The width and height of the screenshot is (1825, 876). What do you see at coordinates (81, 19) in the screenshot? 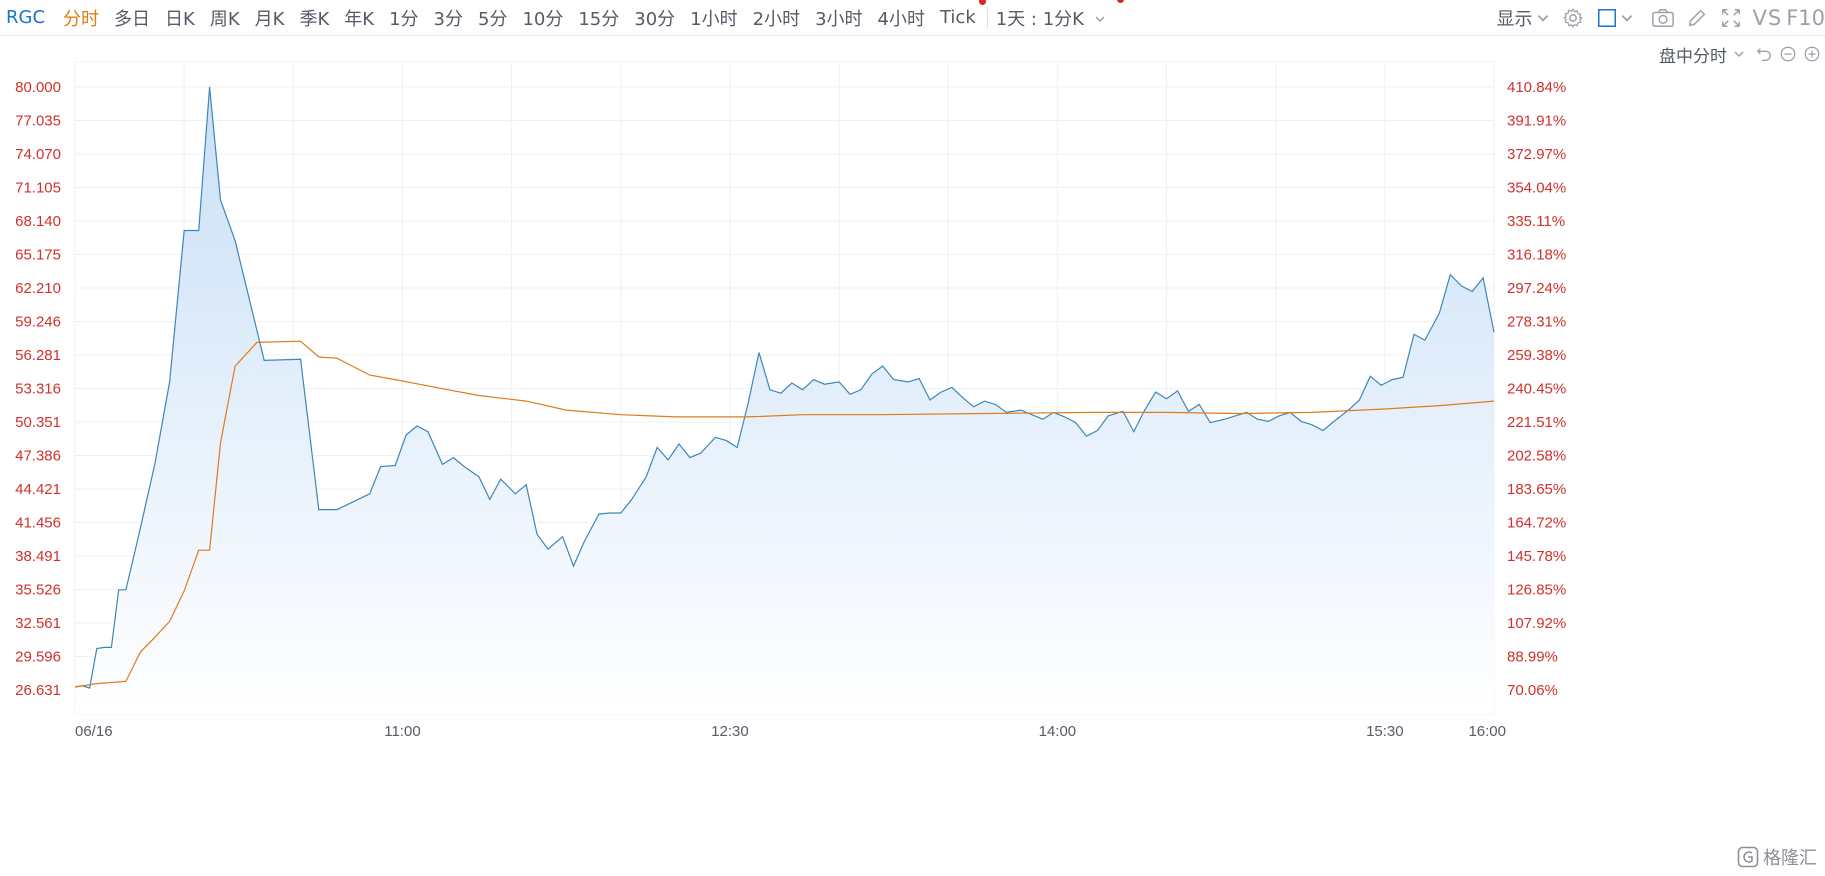
I see `tab-intraday: 分时` at bounding box center [81, 19].